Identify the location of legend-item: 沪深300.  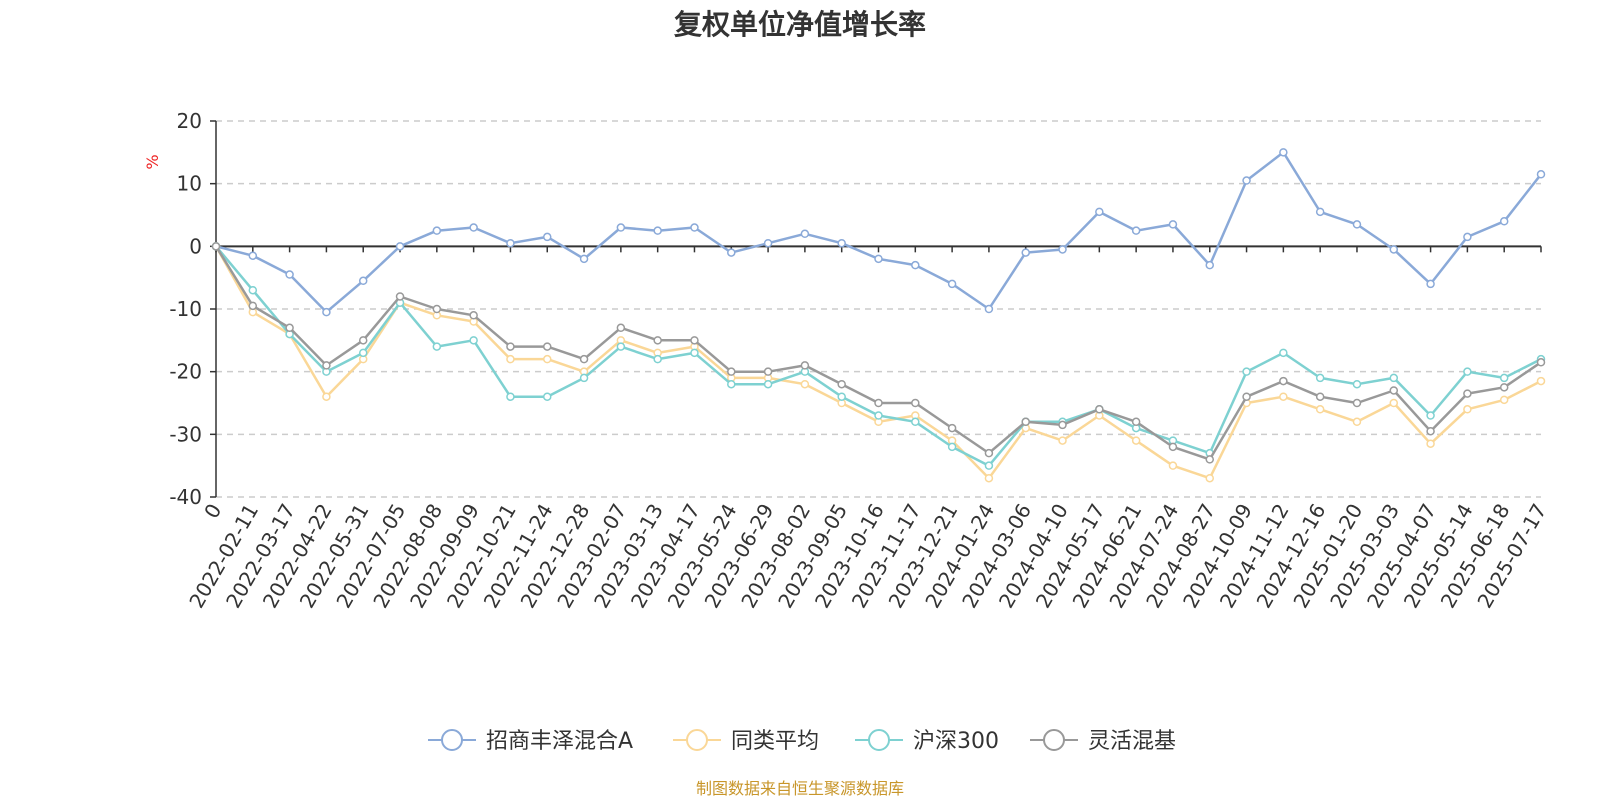
(927, 741).